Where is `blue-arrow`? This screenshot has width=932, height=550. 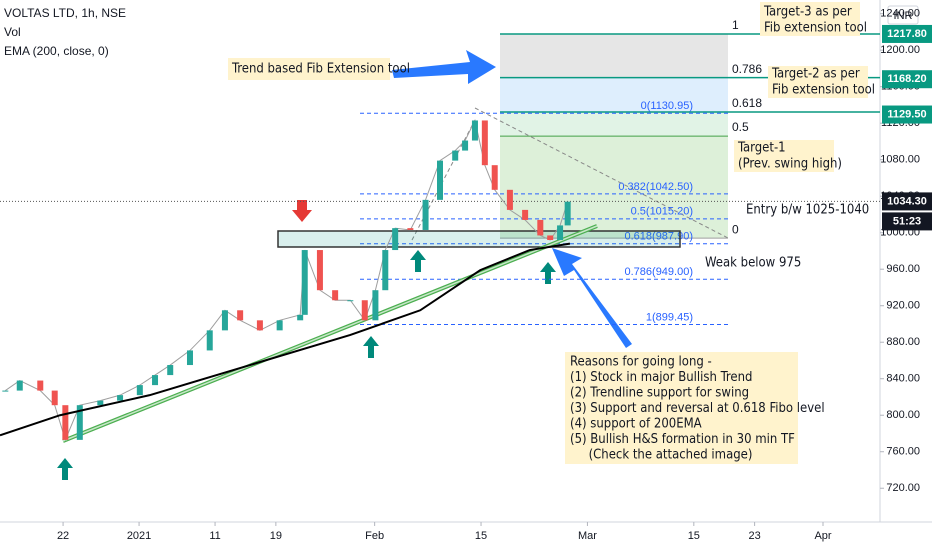 blue-arrow is located at coordinates (592, 298).